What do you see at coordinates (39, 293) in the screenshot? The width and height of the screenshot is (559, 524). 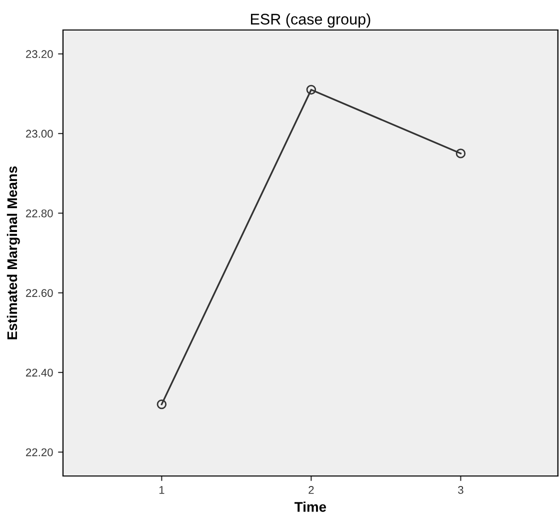 I see `y-tick-label: 22.60` at bounding box center [39, 293].